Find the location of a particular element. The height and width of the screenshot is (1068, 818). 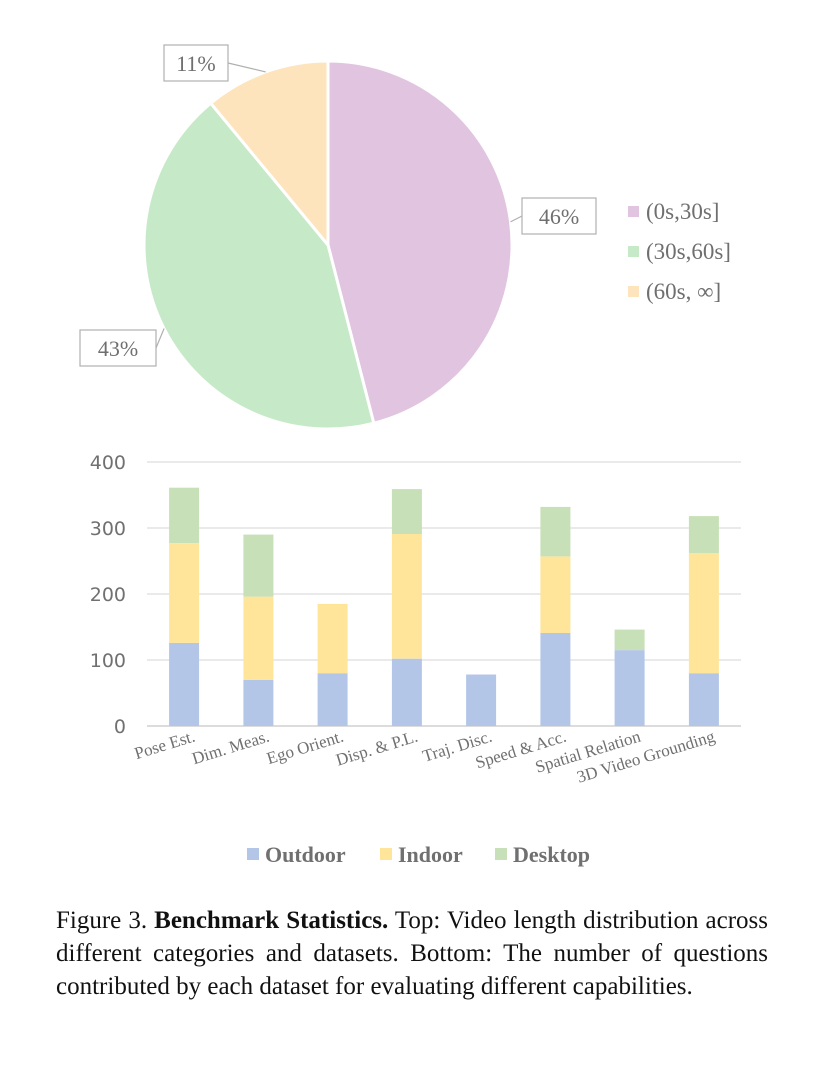

legend-label: Outdoor is located at coordinates (305, 854).